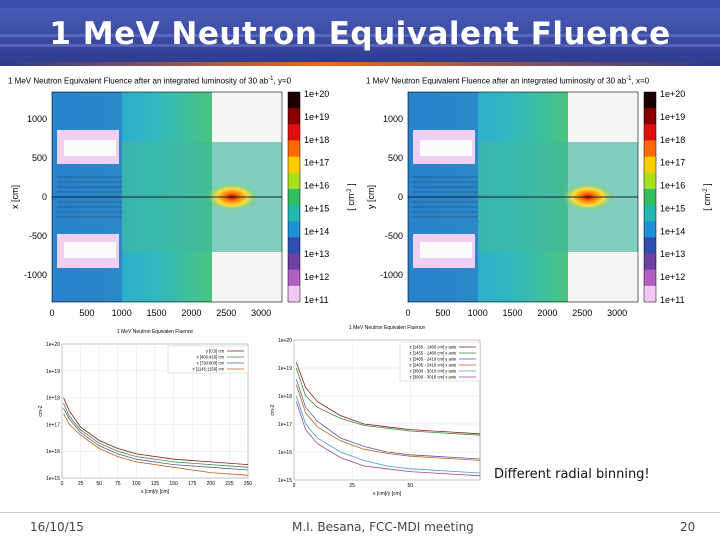 This screenshot has height=540, width=720. I want to click on map-ylabel: y [cm], so click(371, 197).